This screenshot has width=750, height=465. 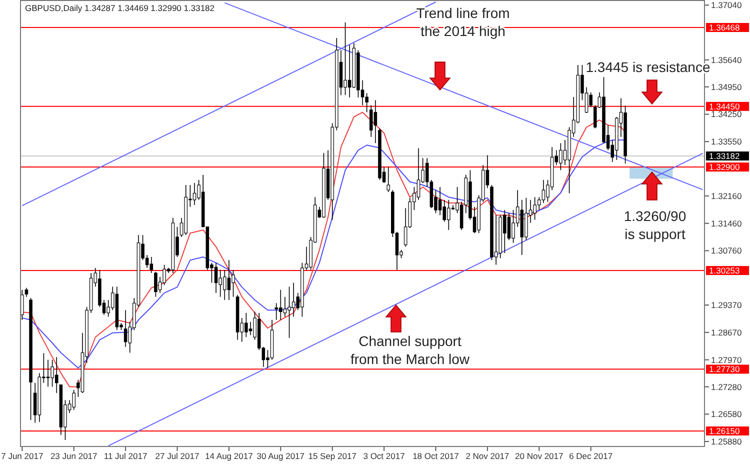 I want to click on x-tick-label: 20 Nov 2017, so click(x=539, y=456).